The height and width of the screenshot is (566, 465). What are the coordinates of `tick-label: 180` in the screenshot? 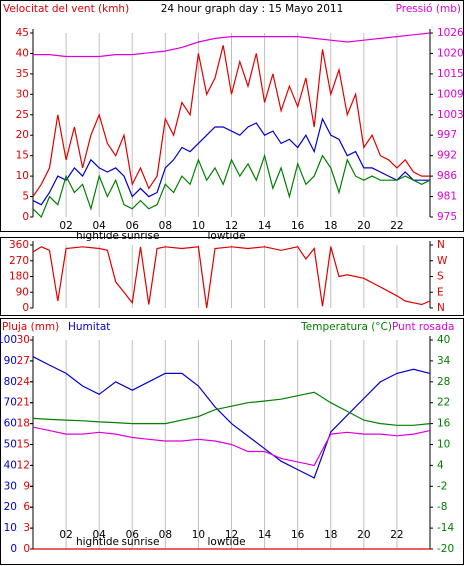 It's located at (19, 277).